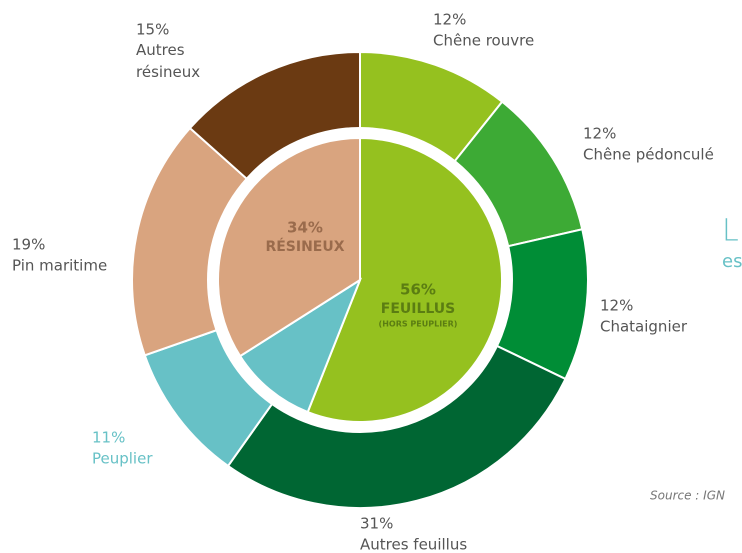 This screenshot has width=742, height=553. I want to click on category-label: Peuplier, so click(122, 459).